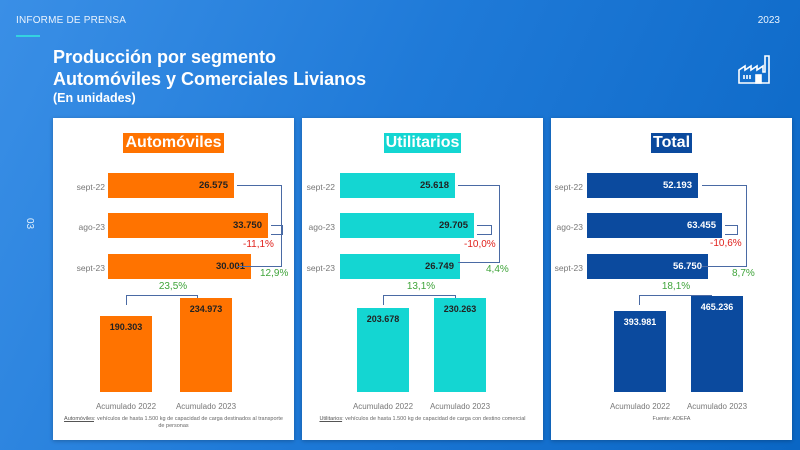  I want to click on panel-title: Utilitarios, so click(422, 143).